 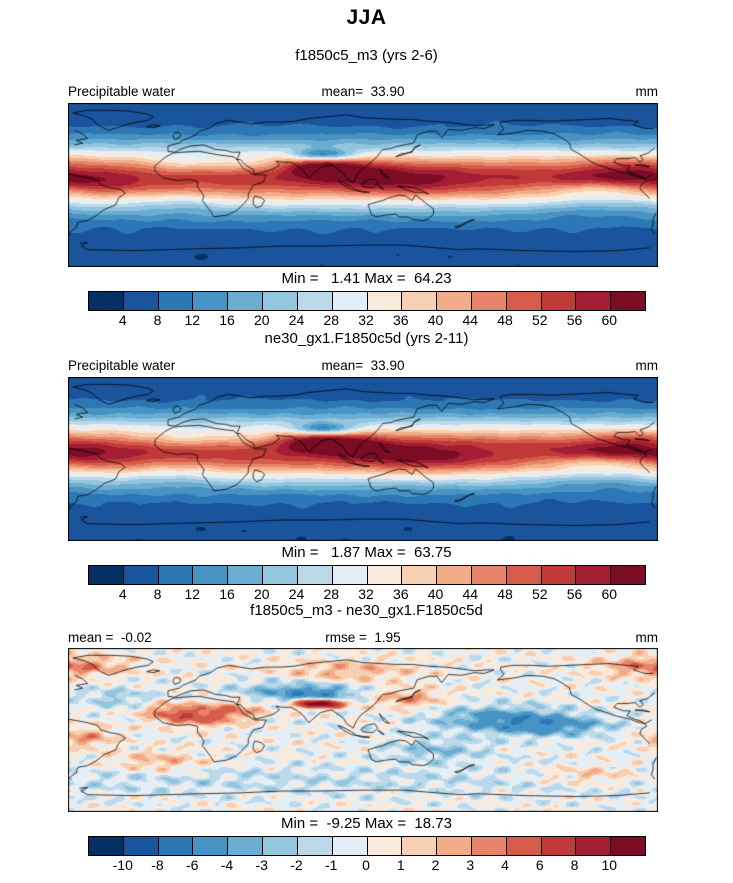 I want to click on colorbar-tick-label: 6, so click(x=539, y=865).